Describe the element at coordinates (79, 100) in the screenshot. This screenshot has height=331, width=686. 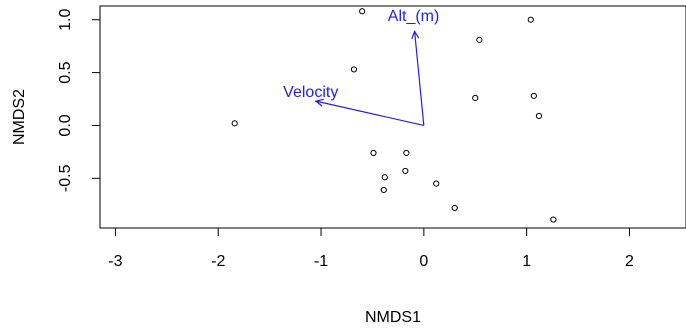
I see `y-axis: -0.5 0.0 0.5 1.0` at that location.